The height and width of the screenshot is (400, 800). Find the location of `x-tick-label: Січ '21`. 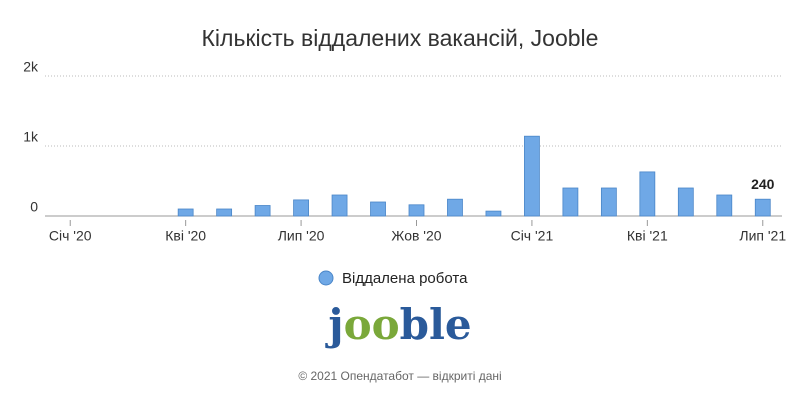

x-tick-label: Січ '21 is located at coordinates (532, 236).